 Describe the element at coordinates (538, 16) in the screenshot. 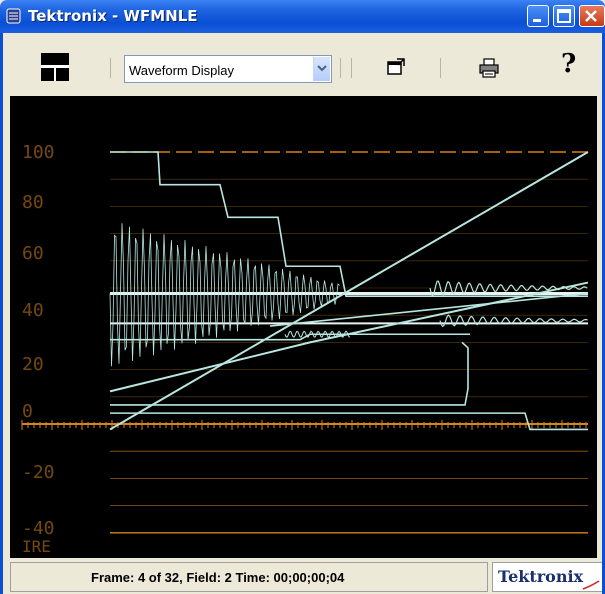

I see `minimize-button` at that location.